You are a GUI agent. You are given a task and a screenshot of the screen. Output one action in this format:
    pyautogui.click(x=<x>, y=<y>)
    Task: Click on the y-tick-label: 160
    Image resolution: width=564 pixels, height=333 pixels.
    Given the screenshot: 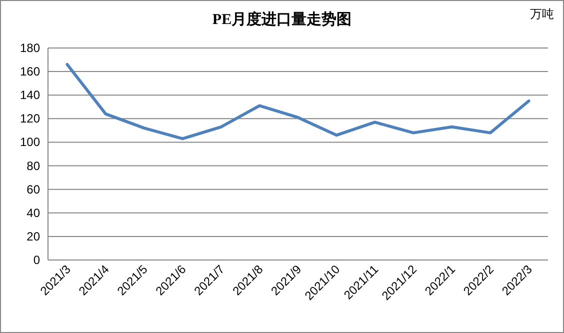 What is the action you would take?
    pyautogui.click(x=30, y=71)
    